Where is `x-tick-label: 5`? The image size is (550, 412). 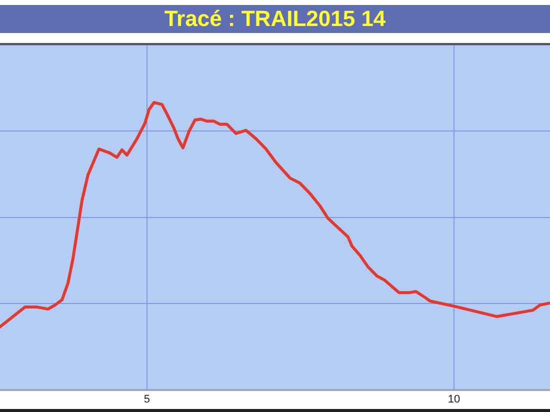
x-tick-label: 5 is located at coordinates (147, 399).